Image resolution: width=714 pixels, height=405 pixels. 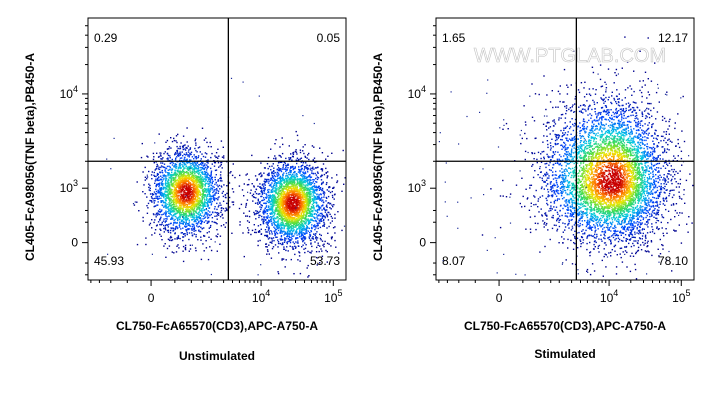 What do you see at coordinates (325, 261) in the screenshot?
I see `quadrant-lr-percent: 53.73` at bounding box center [325, 261].